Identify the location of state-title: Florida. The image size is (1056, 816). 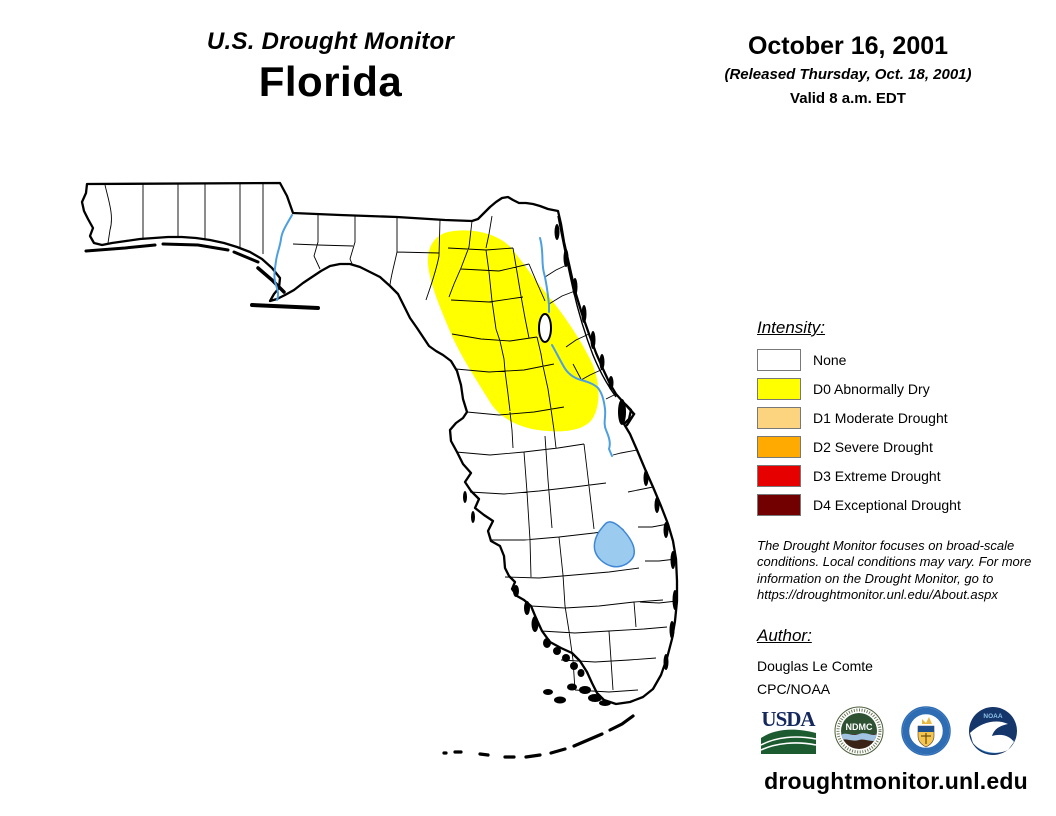
(330, 81).